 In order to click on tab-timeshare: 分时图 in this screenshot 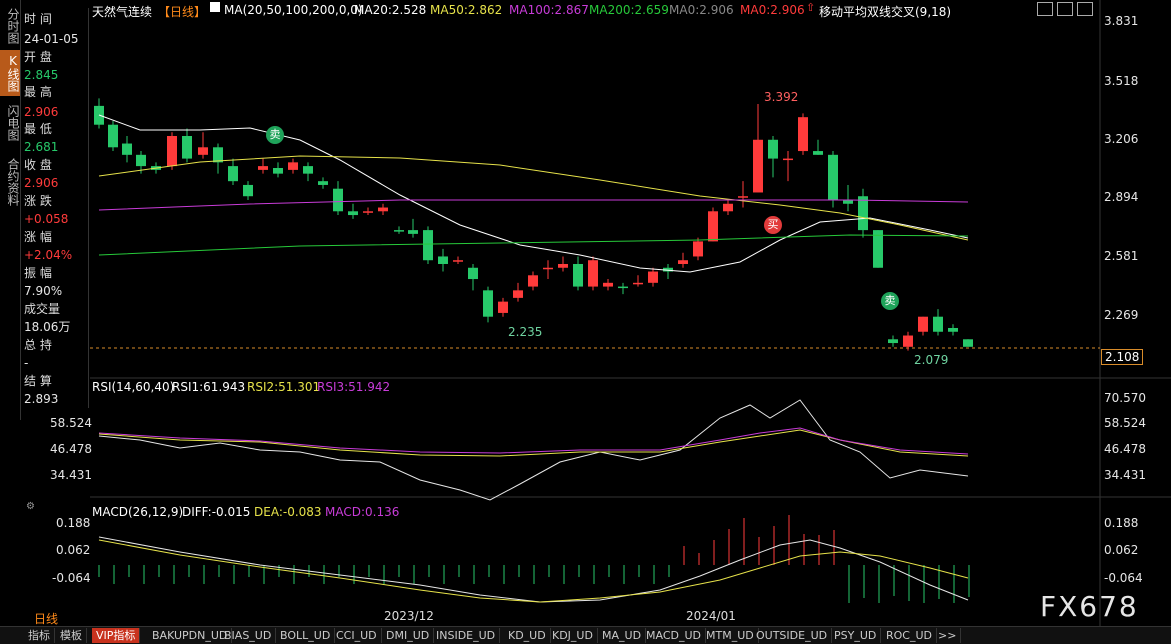, I will do `click(13, 26)`.